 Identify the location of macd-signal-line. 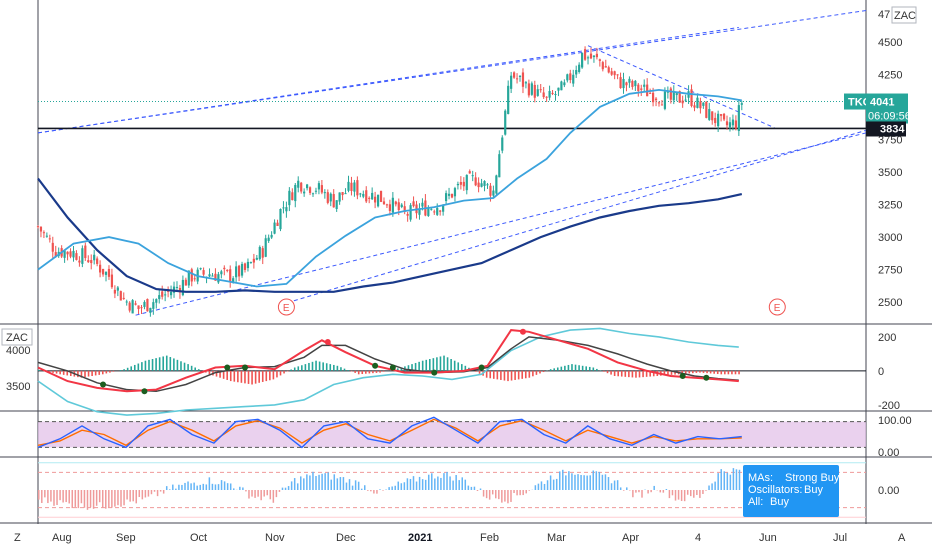
(388, 361).